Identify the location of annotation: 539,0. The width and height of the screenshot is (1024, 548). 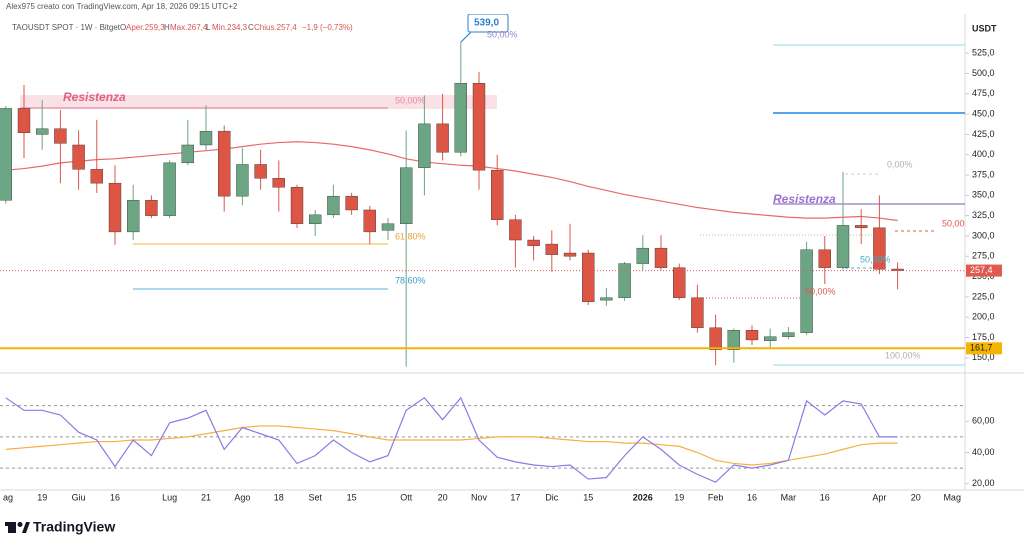
(486, 23).